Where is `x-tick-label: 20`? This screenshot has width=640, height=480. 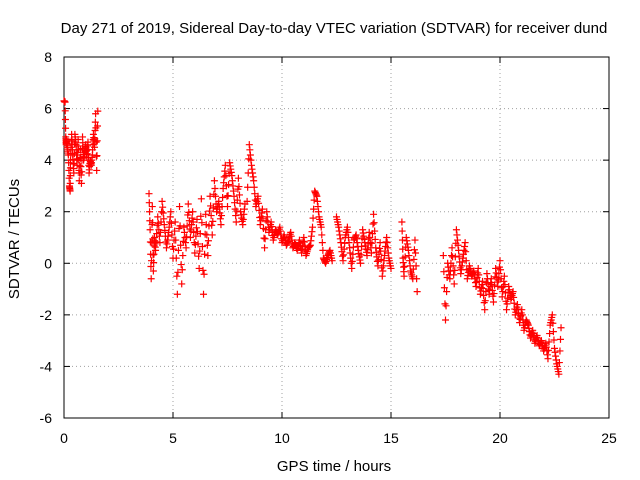 x-tick-label: 20 is located at coordinates (500, 438).